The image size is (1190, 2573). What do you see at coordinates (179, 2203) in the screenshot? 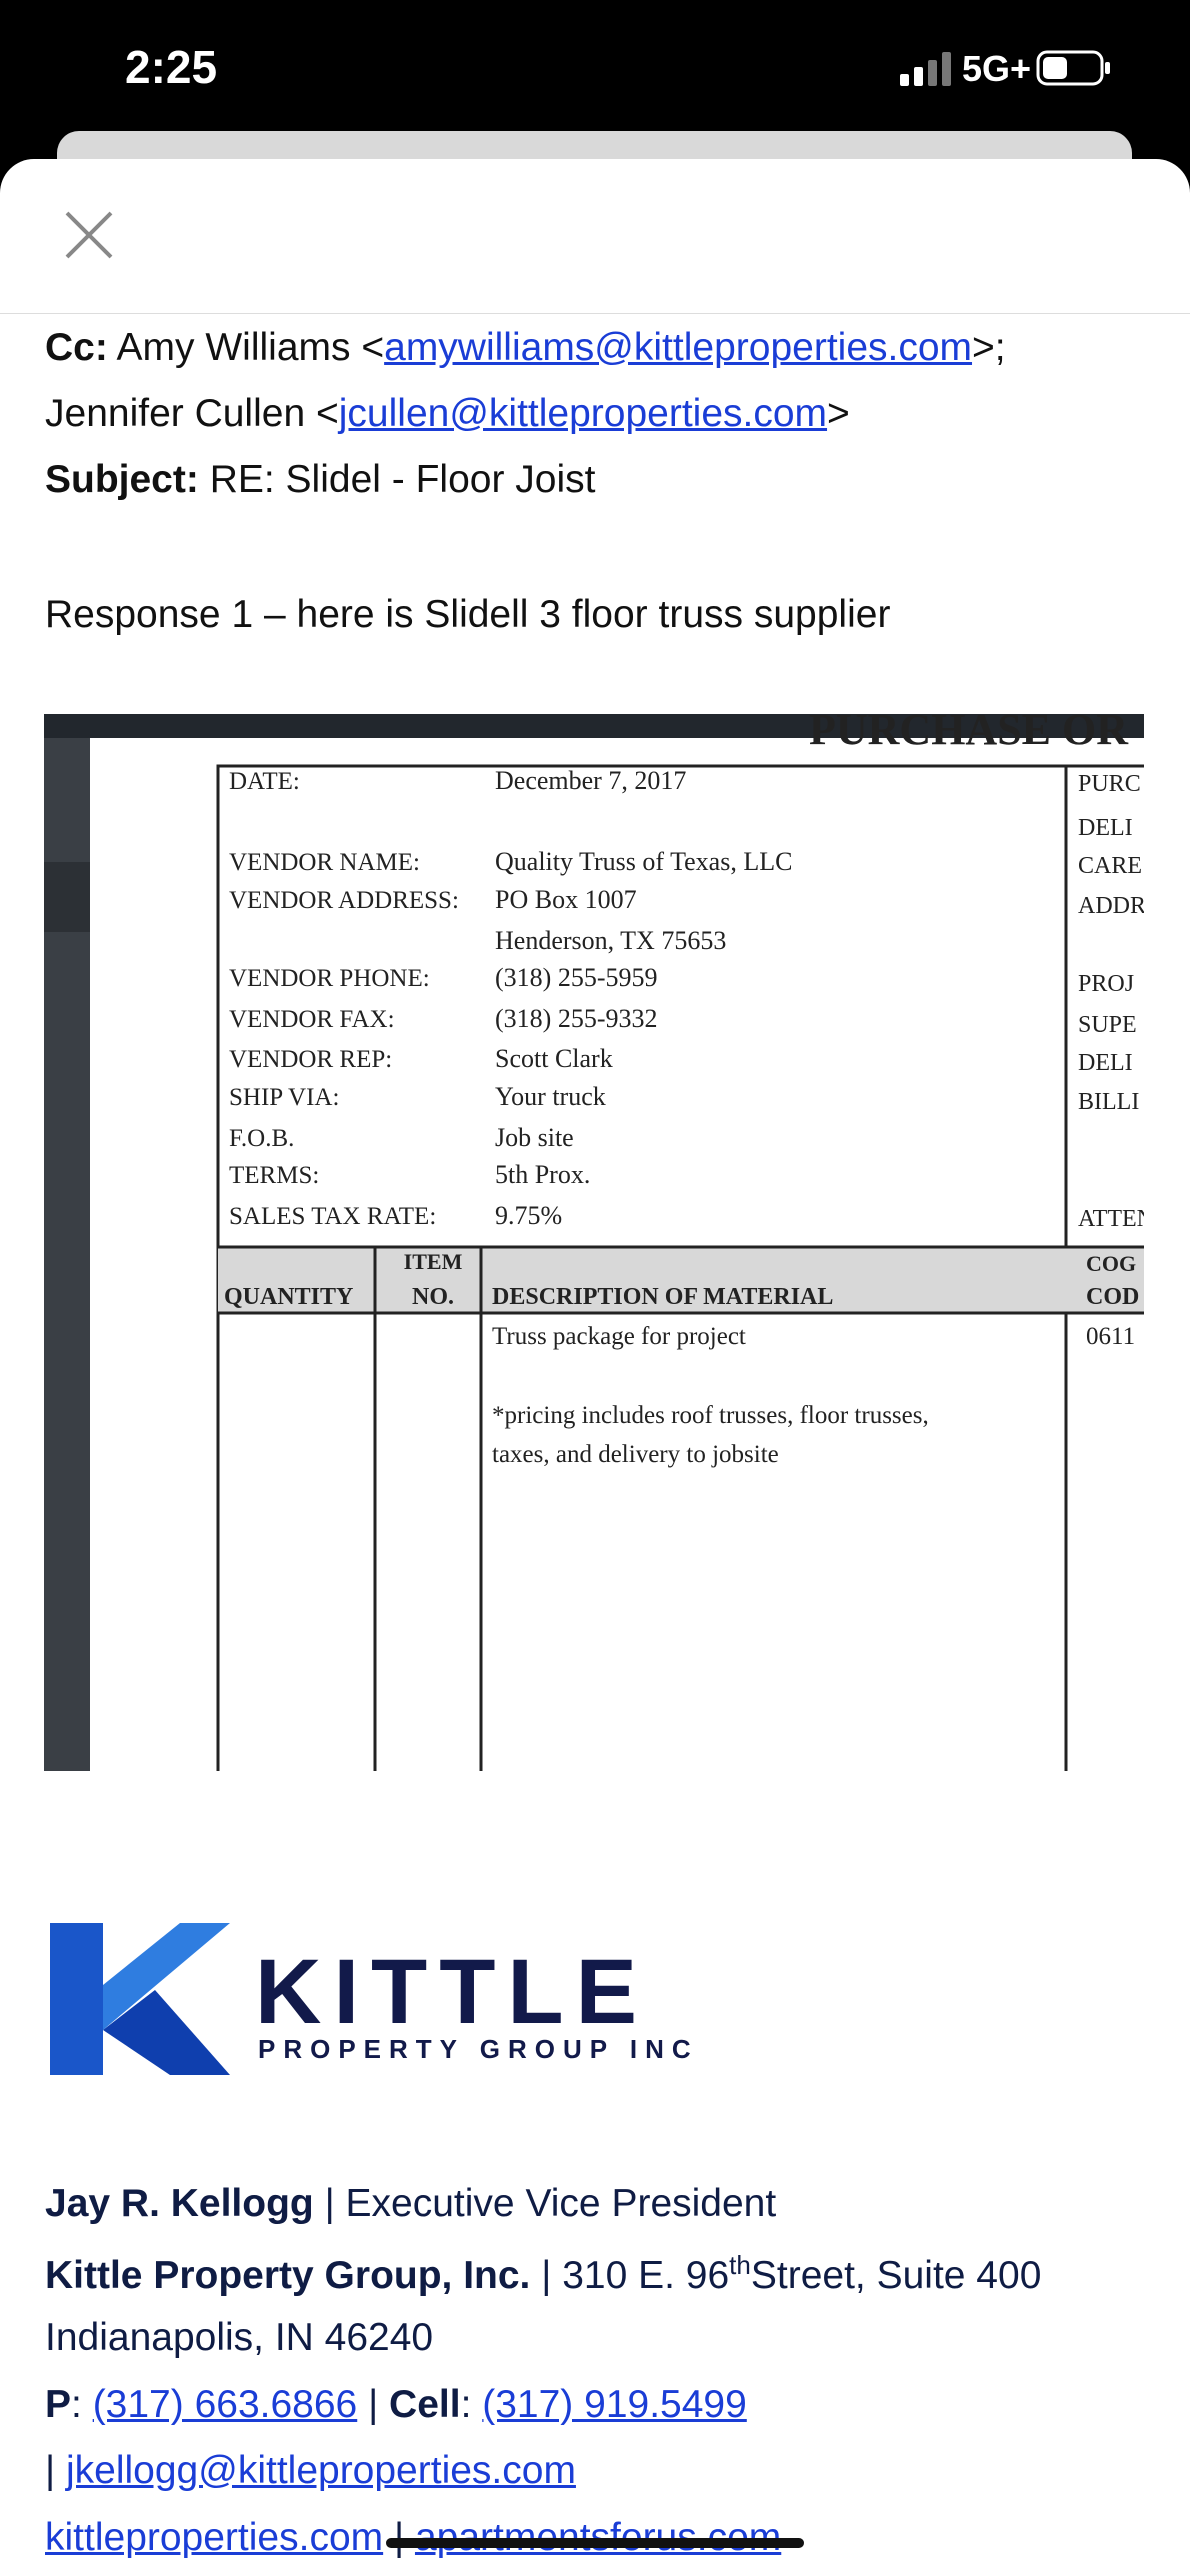
I see `name: Jay R. Kellogg` at bounding box center [179, 2203].